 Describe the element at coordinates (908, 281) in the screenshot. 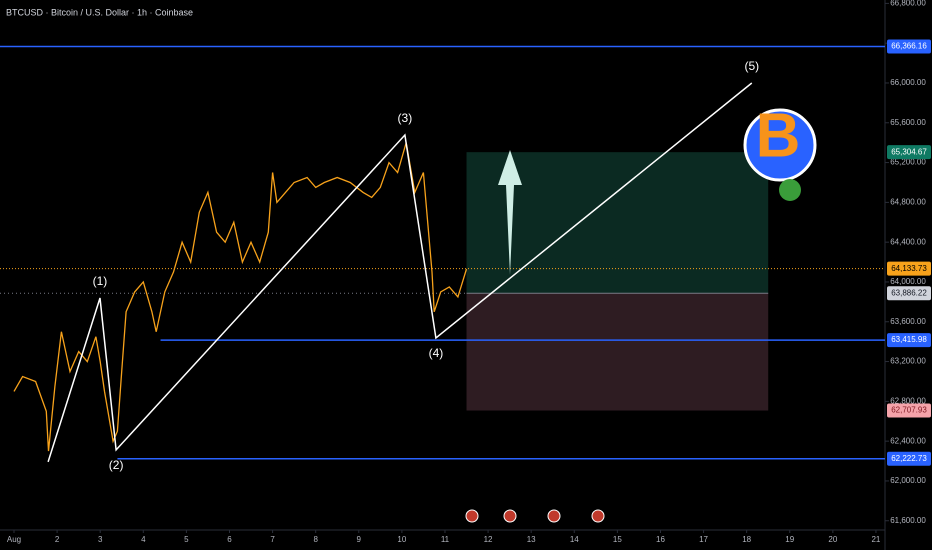

I see `y-tick-label: 64,000.00` at that location.